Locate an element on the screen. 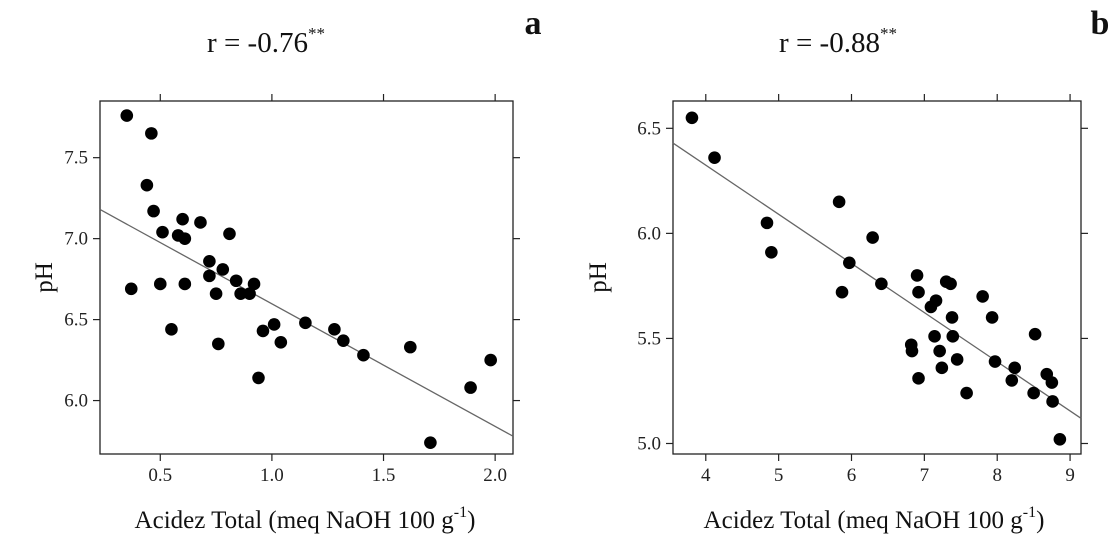  x-tick-label: 6 is located at coordinates (852, 475).